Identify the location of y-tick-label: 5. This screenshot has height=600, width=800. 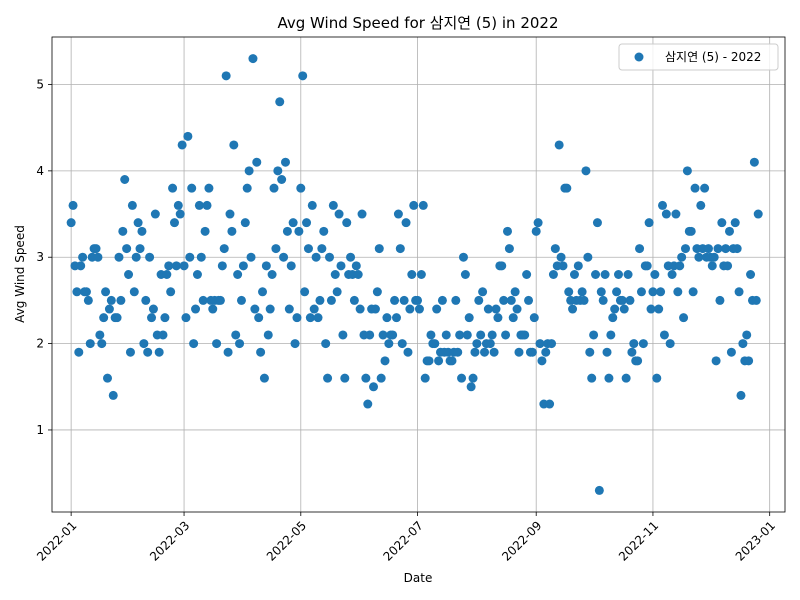
(40, 85).